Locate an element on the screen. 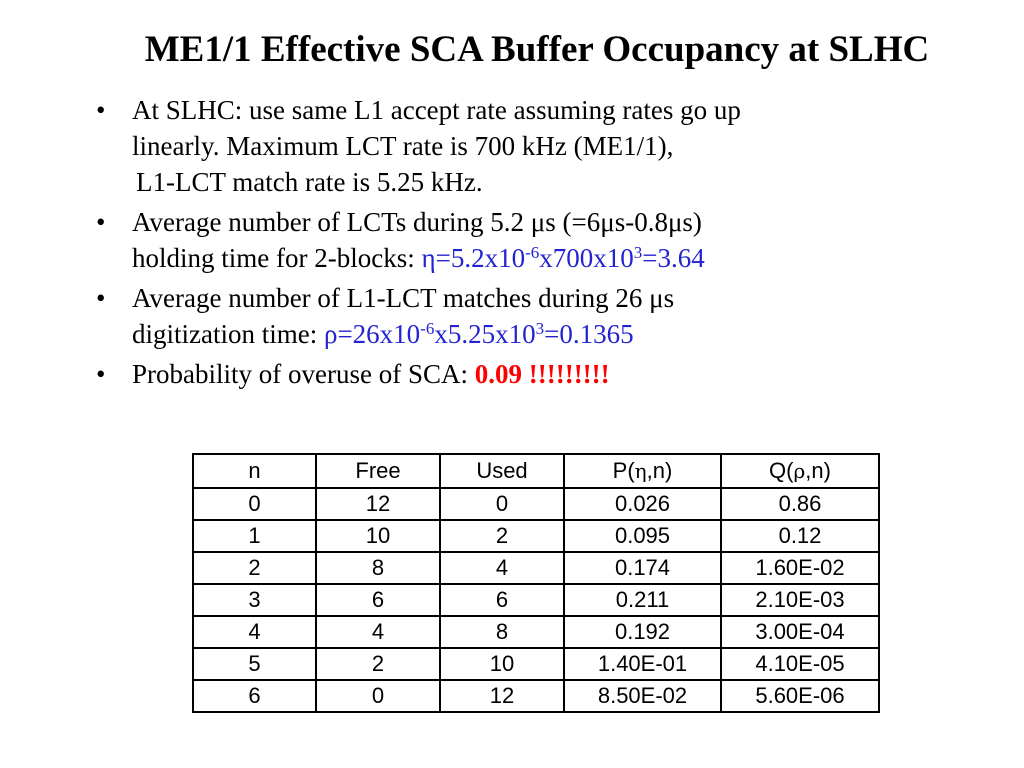 The width and height of the screenshot is (1024, 768). table-row: 5 2 10 1.40E-01 4.10E-05 is located at coordinates (536, 664).